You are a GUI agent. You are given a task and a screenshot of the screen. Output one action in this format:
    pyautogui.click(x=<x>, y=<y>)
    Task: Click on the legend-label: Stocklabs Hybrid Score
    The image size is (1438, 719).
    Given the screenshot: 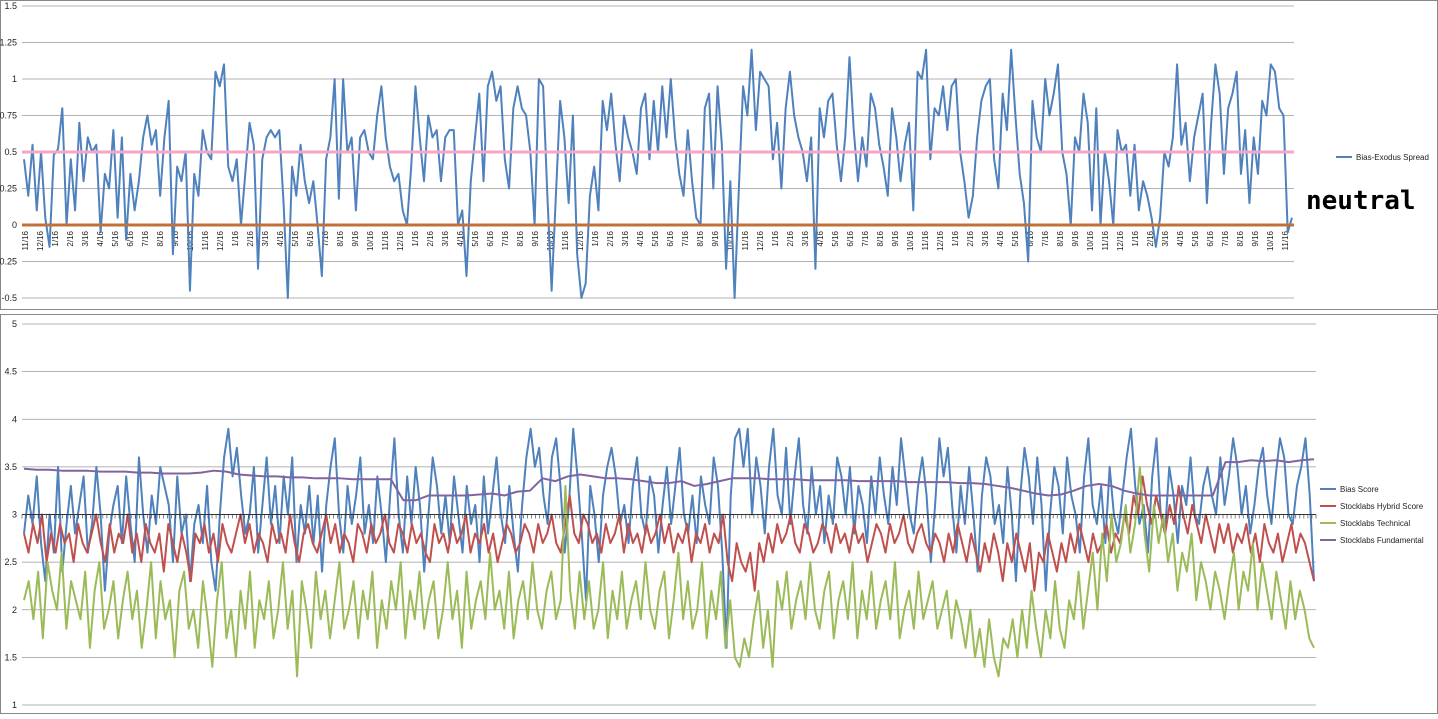 What is the action you would take?
    pyautogui.click(x=1382, y=506)
    